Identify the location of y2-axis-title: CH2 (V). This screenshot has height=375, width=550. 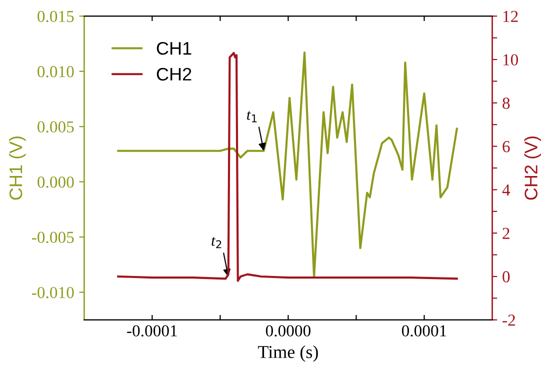
(533, 168).